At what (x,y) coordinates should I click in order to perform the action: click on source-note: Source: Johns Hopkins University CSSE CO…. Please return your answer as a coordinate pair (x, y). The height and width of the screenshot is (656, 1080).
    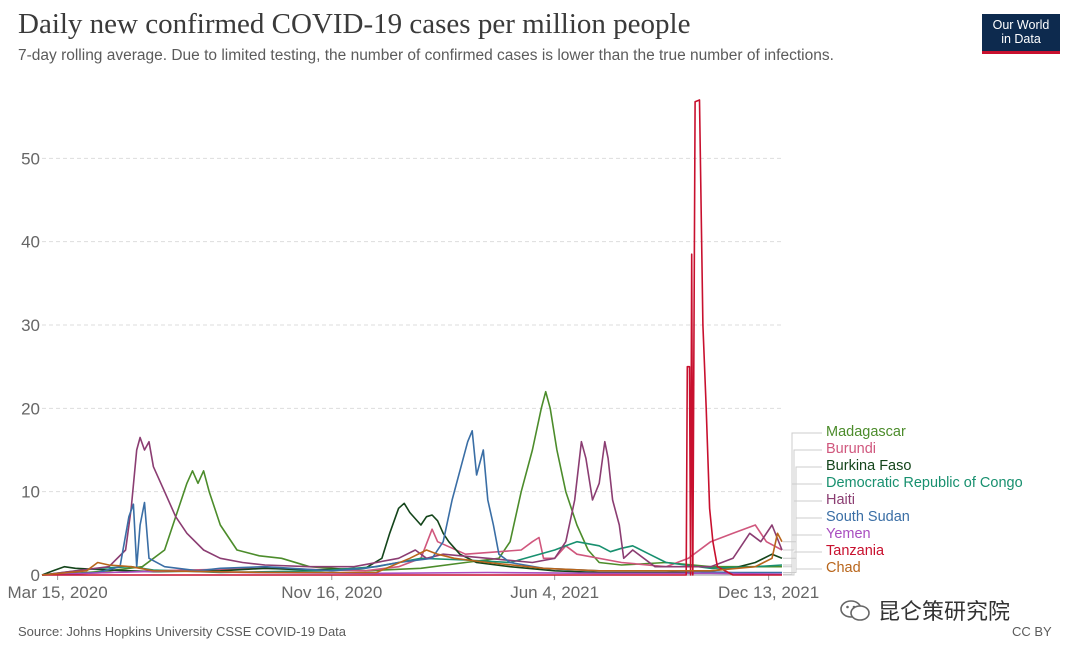
    Looking at the image, I should click on (182, 631).